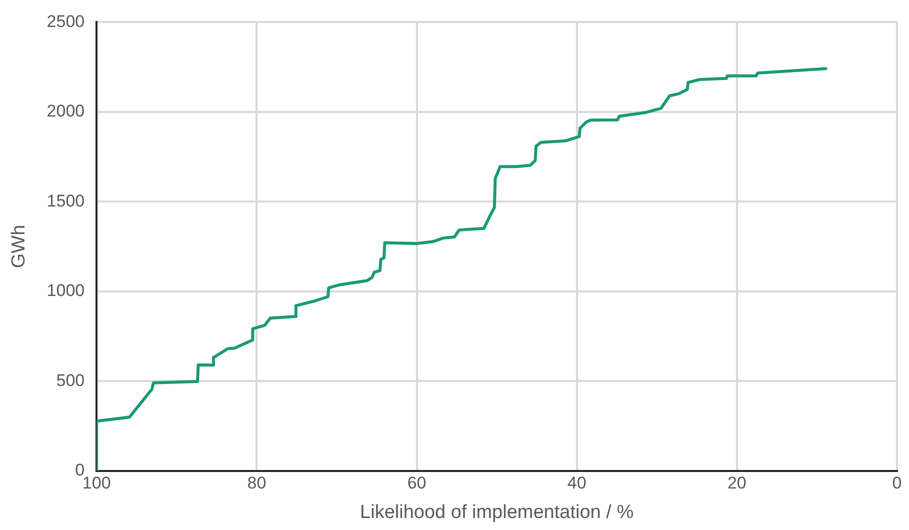 The width and height of the screenshot is (909, 530). I want to click on x-tick-label: 0, so click(897, 483).